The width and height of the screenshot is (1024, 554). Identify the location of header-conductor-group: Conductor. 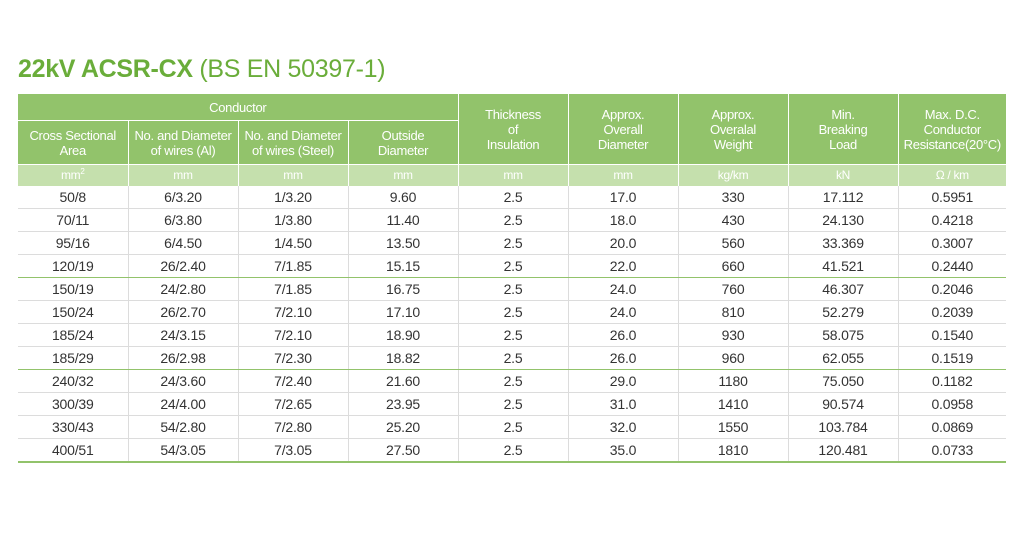
(238, 107).